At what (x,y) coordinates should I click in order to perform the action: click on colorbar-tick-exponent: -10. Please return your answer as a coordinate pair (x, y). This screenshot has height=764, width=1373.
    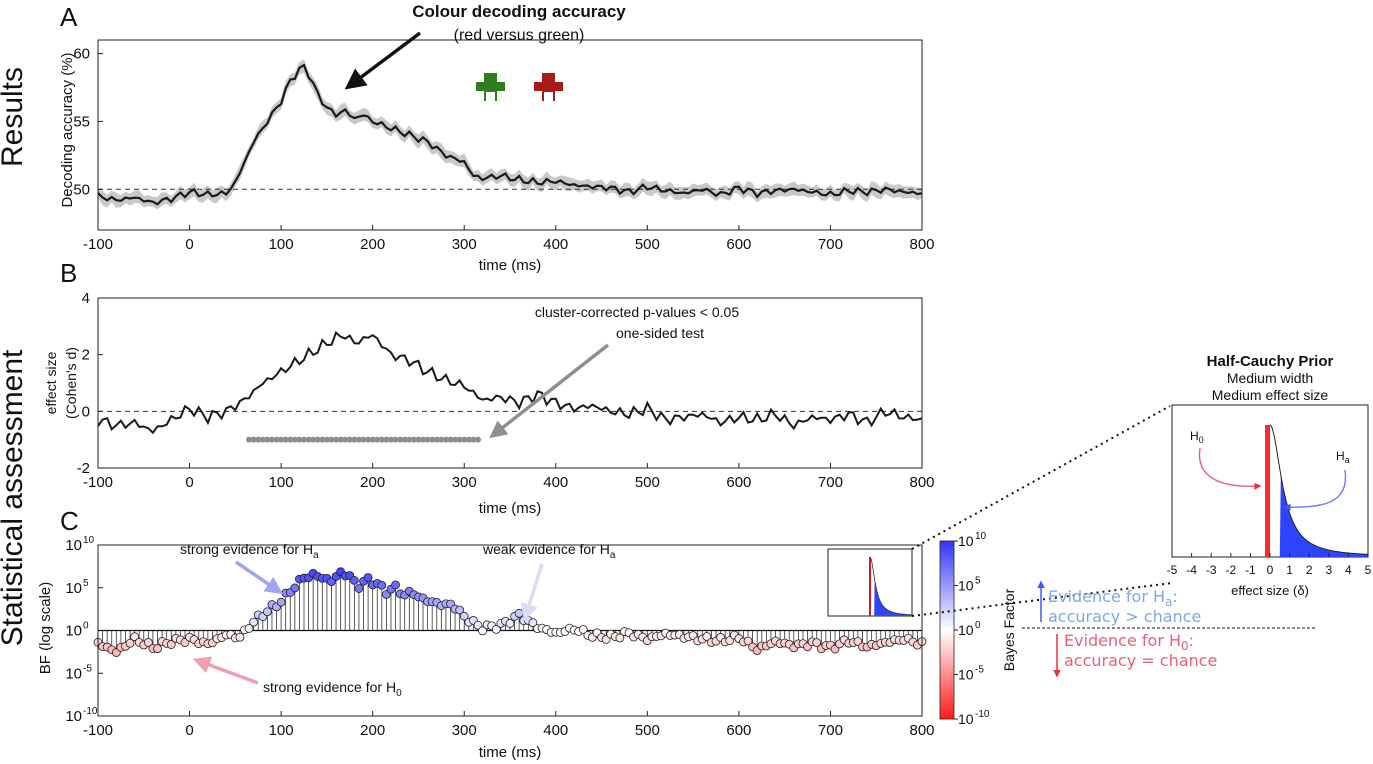
    Looking at the image, I should click on (982, 714).